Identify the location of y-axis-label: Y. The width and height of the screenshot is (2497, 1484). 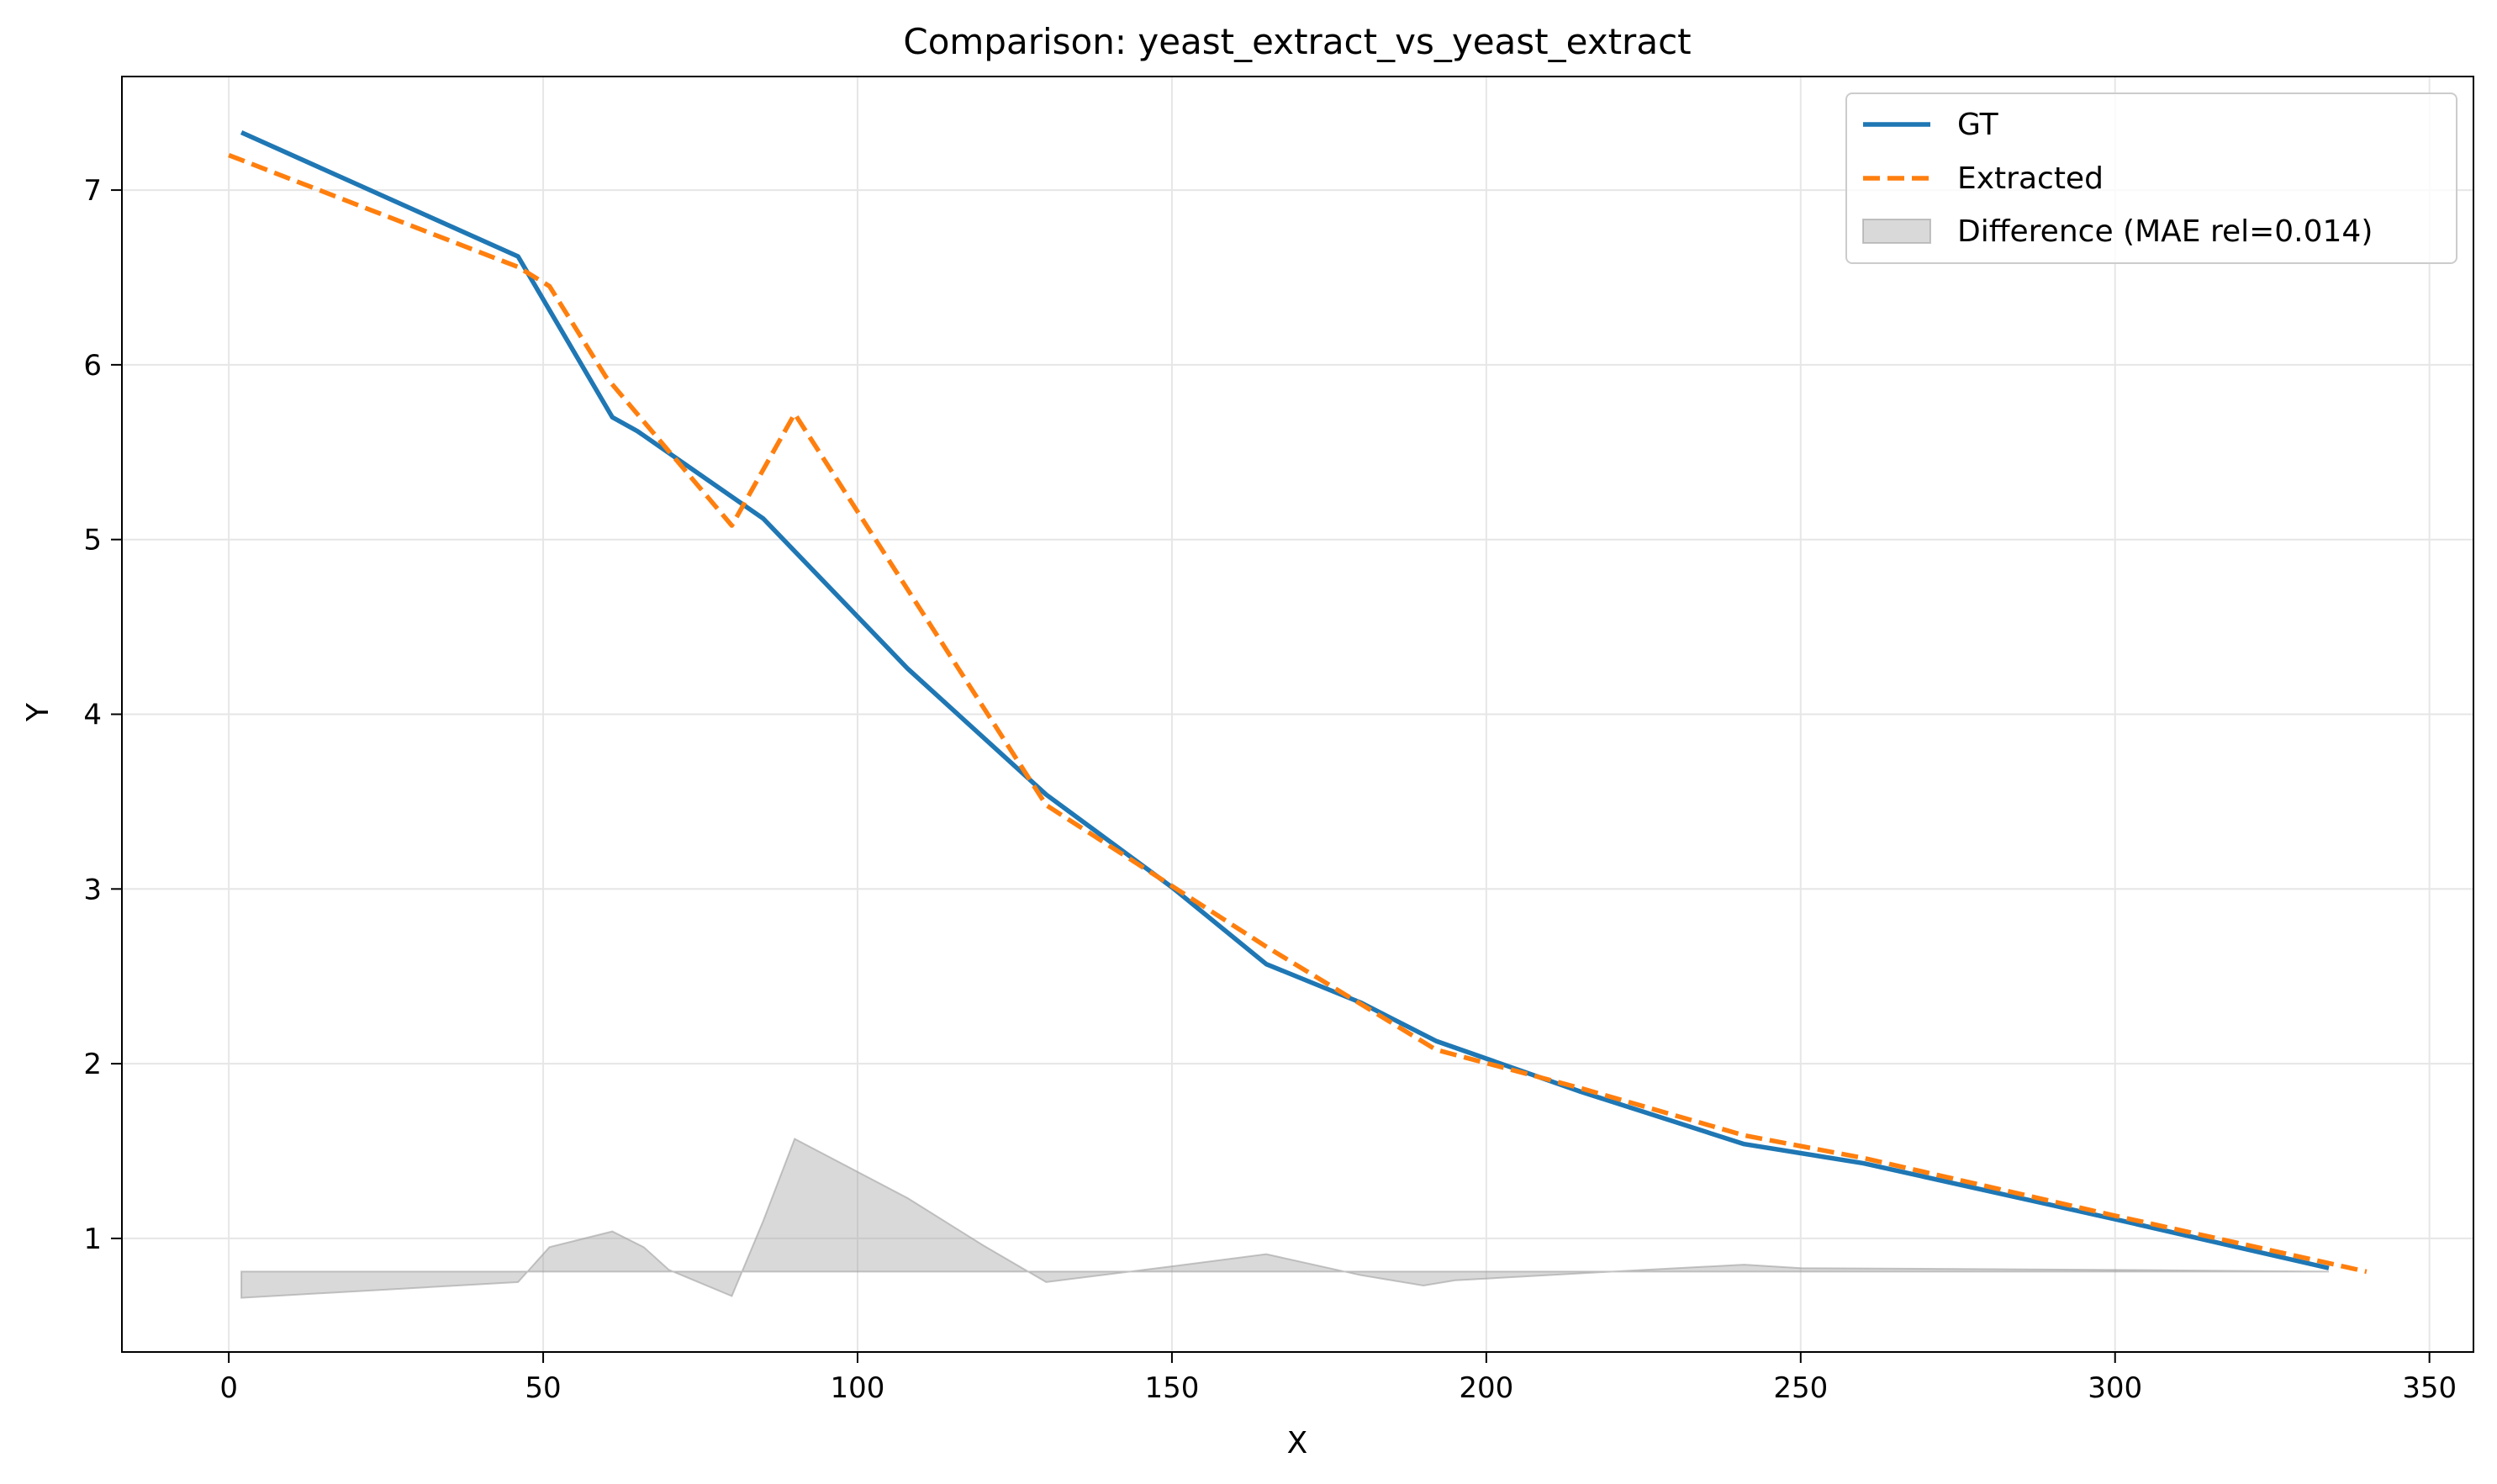
(38, 712).